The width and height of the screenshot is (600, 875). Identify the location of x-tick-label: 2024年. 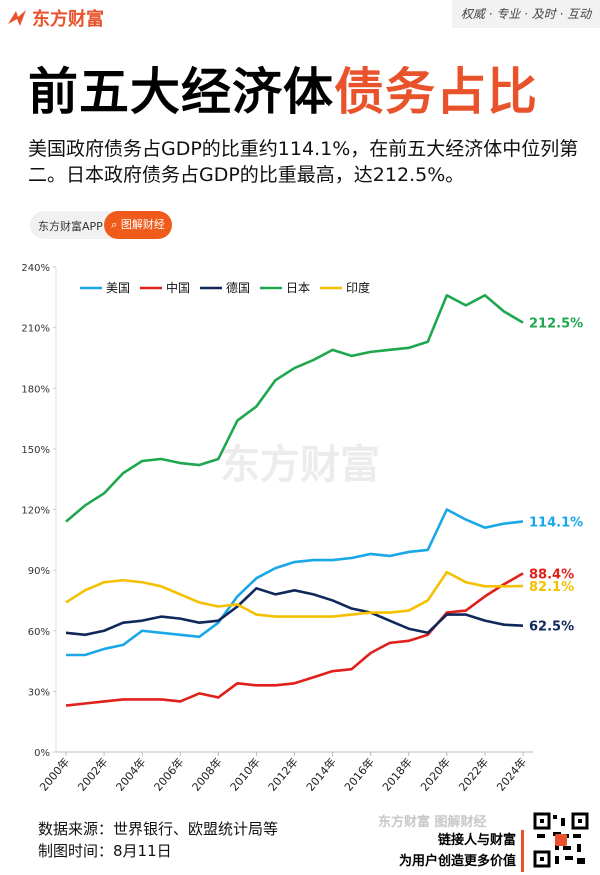
(512, 774).